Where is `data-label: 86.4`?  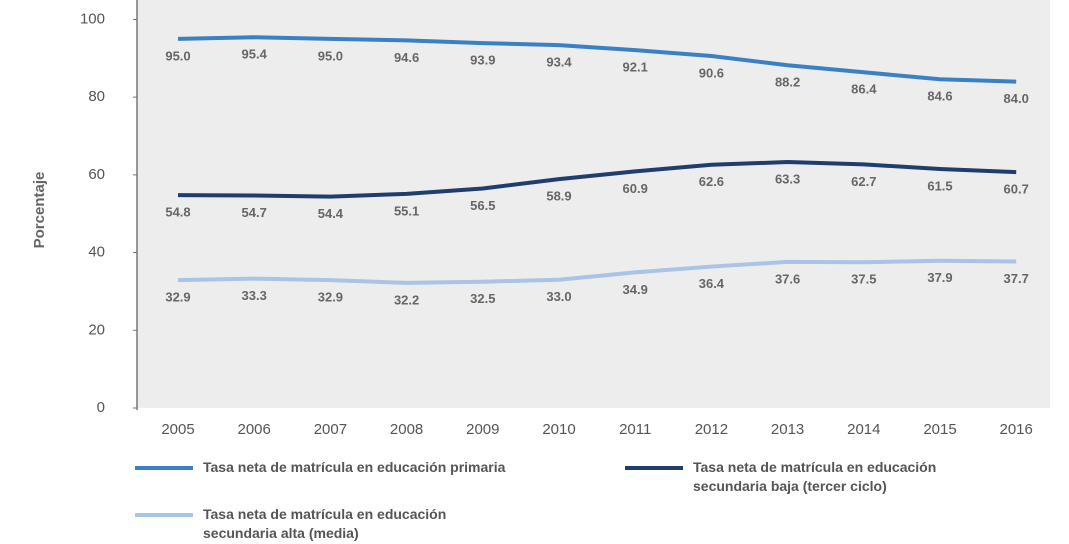 data-label: 86.4 is located at coordinates (864, 89).